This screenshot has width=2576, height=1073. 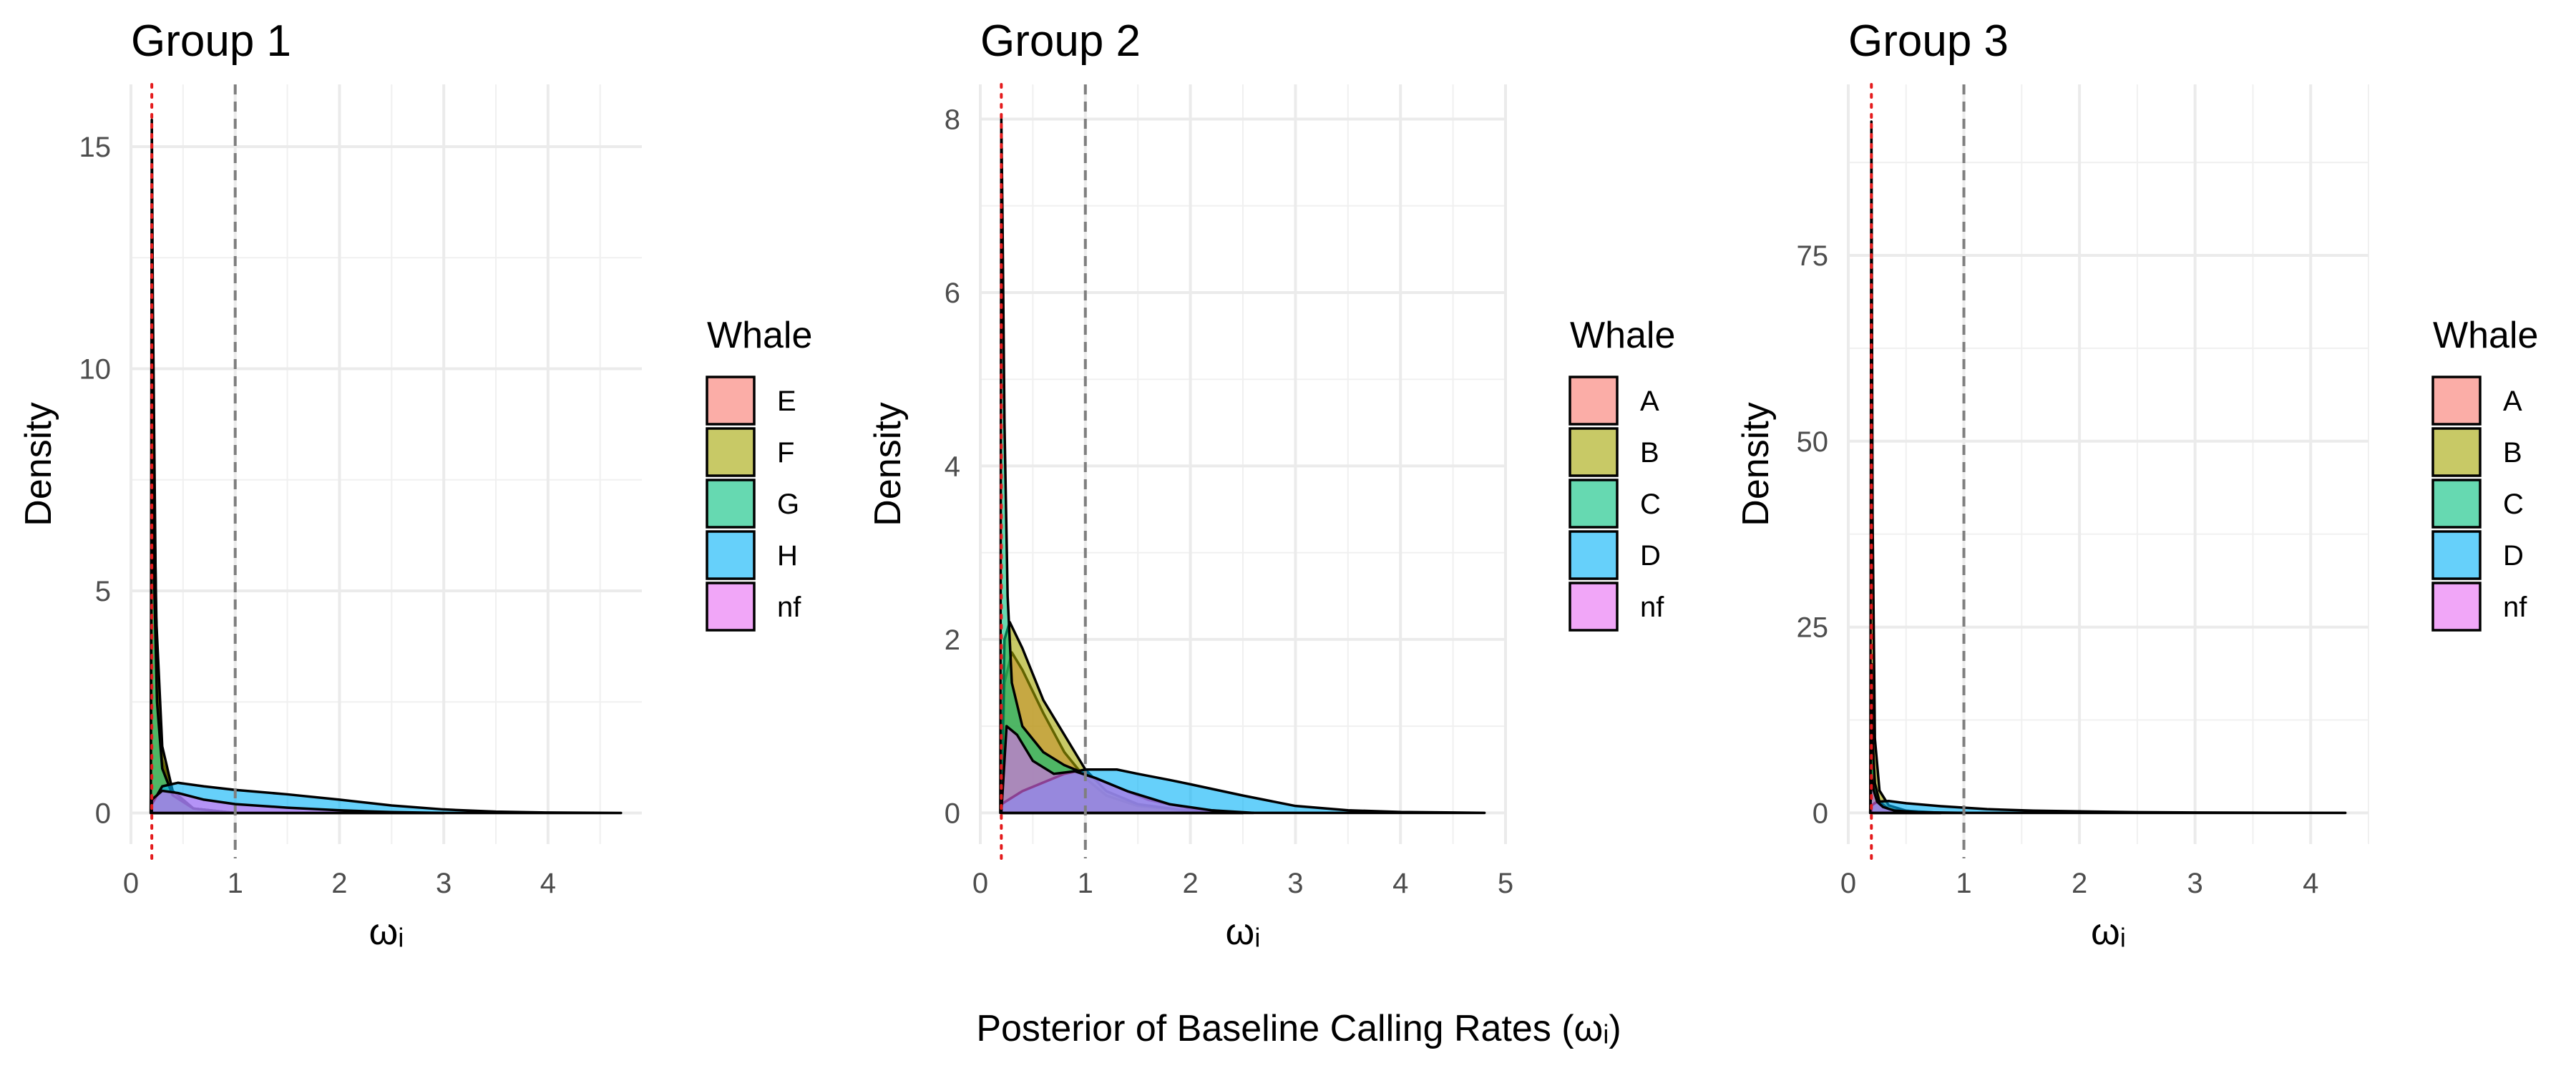 I want to click on chart-2-x-tick-label: 5, so click(x=1505, y=883).